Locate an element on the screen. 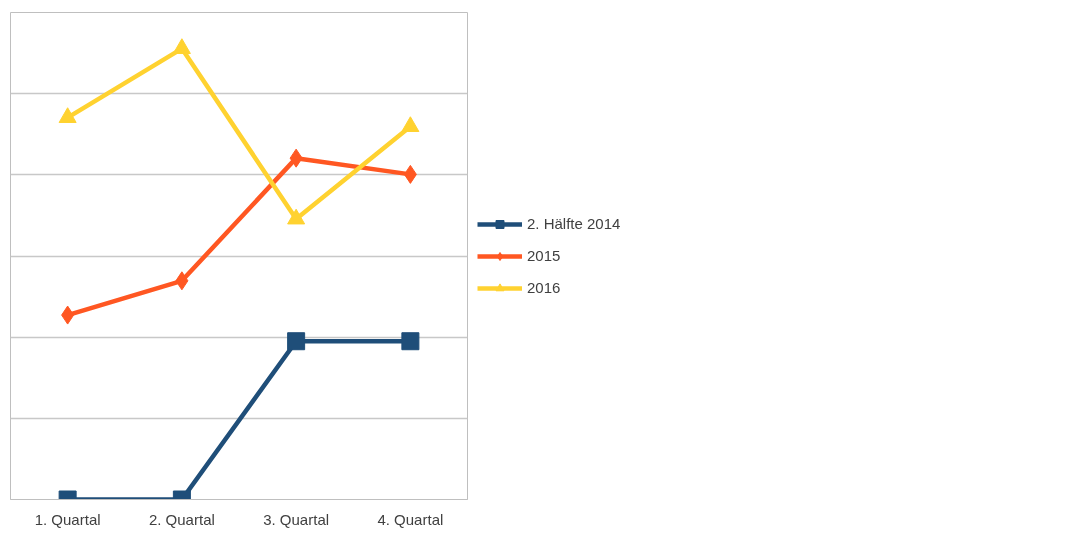 Image resolution: width=1088 pixels, height=538 pixels. legend-label: 2015 is located at coordinates (544, 255).